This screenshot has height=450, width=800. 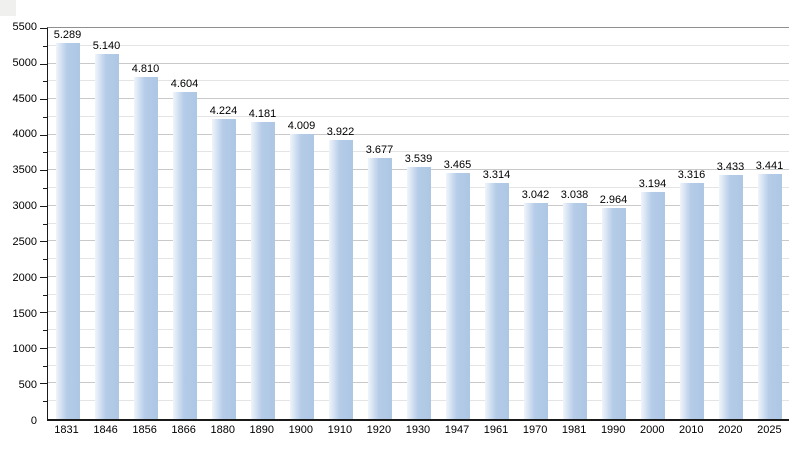 I want to click on bar-slot-1930: 3.539, so click(x=418, y=223).